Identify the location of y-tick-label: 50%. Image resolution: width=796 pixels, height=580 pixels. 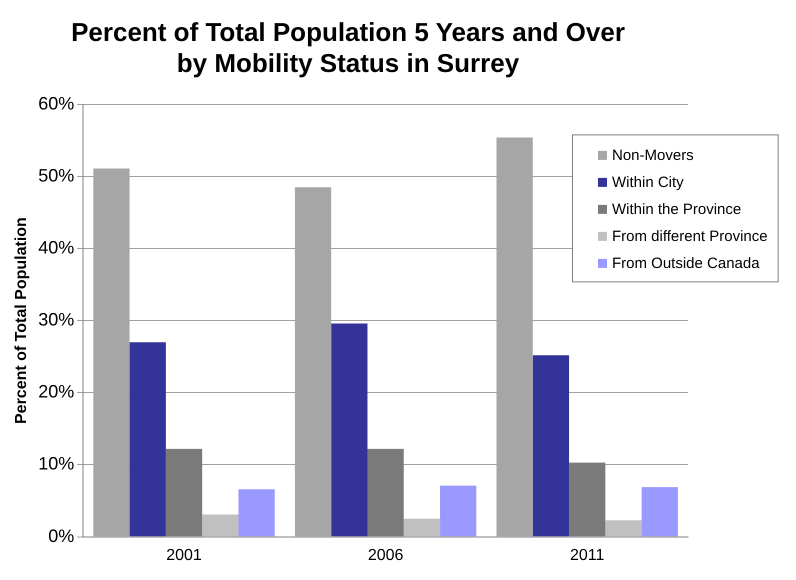
(56, 175).